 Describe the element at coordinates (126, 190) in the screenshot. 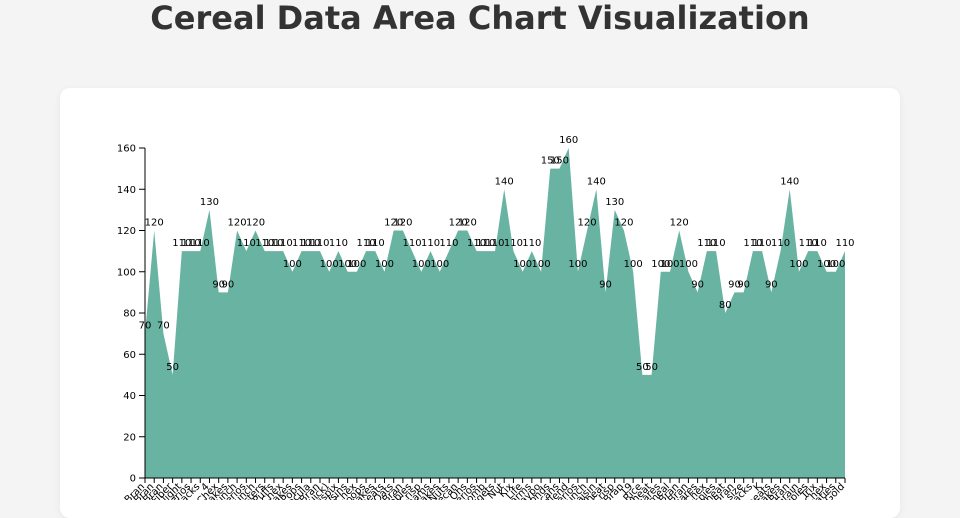

I see `y-tick-label: 140` at that location.